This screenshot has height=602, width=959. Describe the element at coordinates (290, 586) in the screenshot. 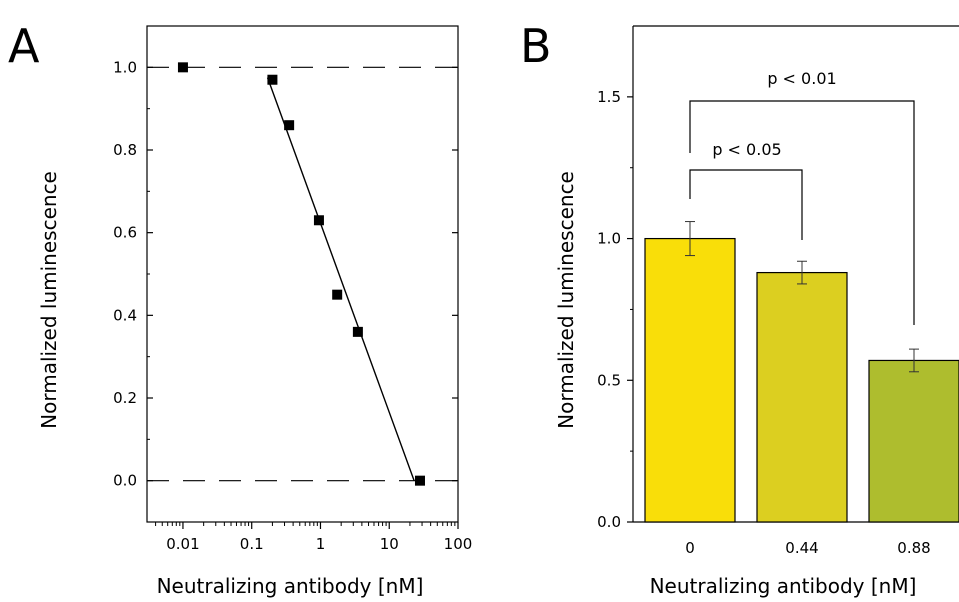

I see `panel-a-x-axis-title: Neutralizing antibody [nM]` at that location.